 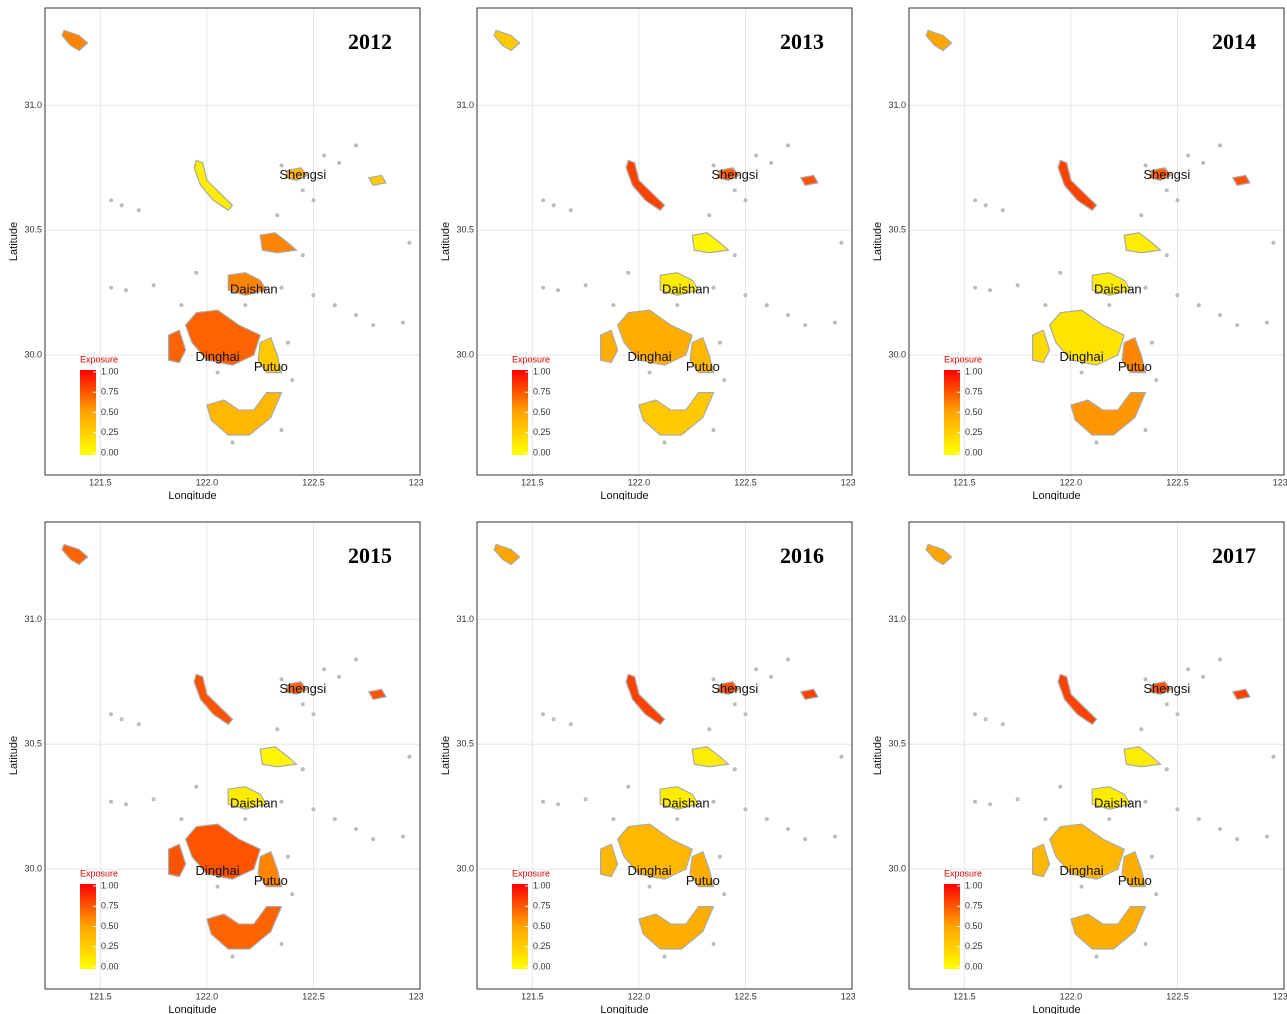 What do you see at coordinates (33, 869) in the screenshot?
I see `y-tick-label: 30.0` at bounding box center [33, 869].